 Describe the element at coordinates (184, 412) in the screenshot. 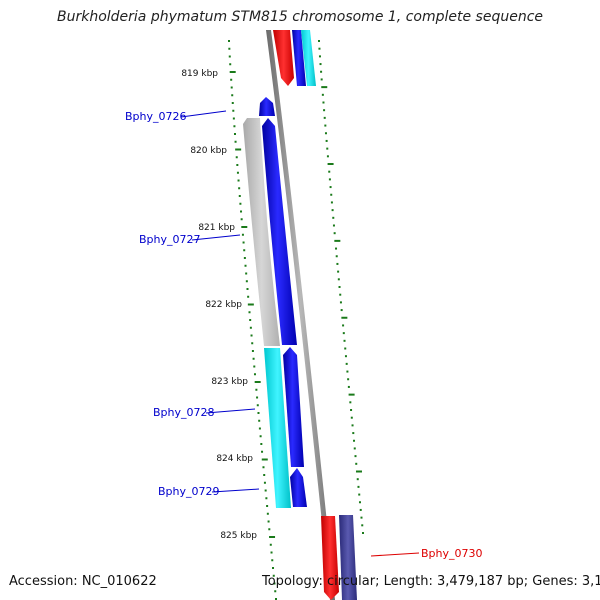

I see `gene-link-bphy-0728: Bphy_0728` at that location.